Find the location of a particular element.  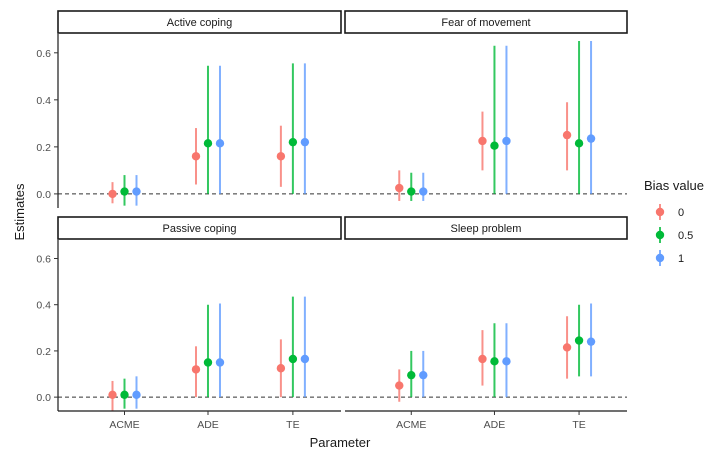

facet-strip-label: Active coping is located at coordinates (199, 23).